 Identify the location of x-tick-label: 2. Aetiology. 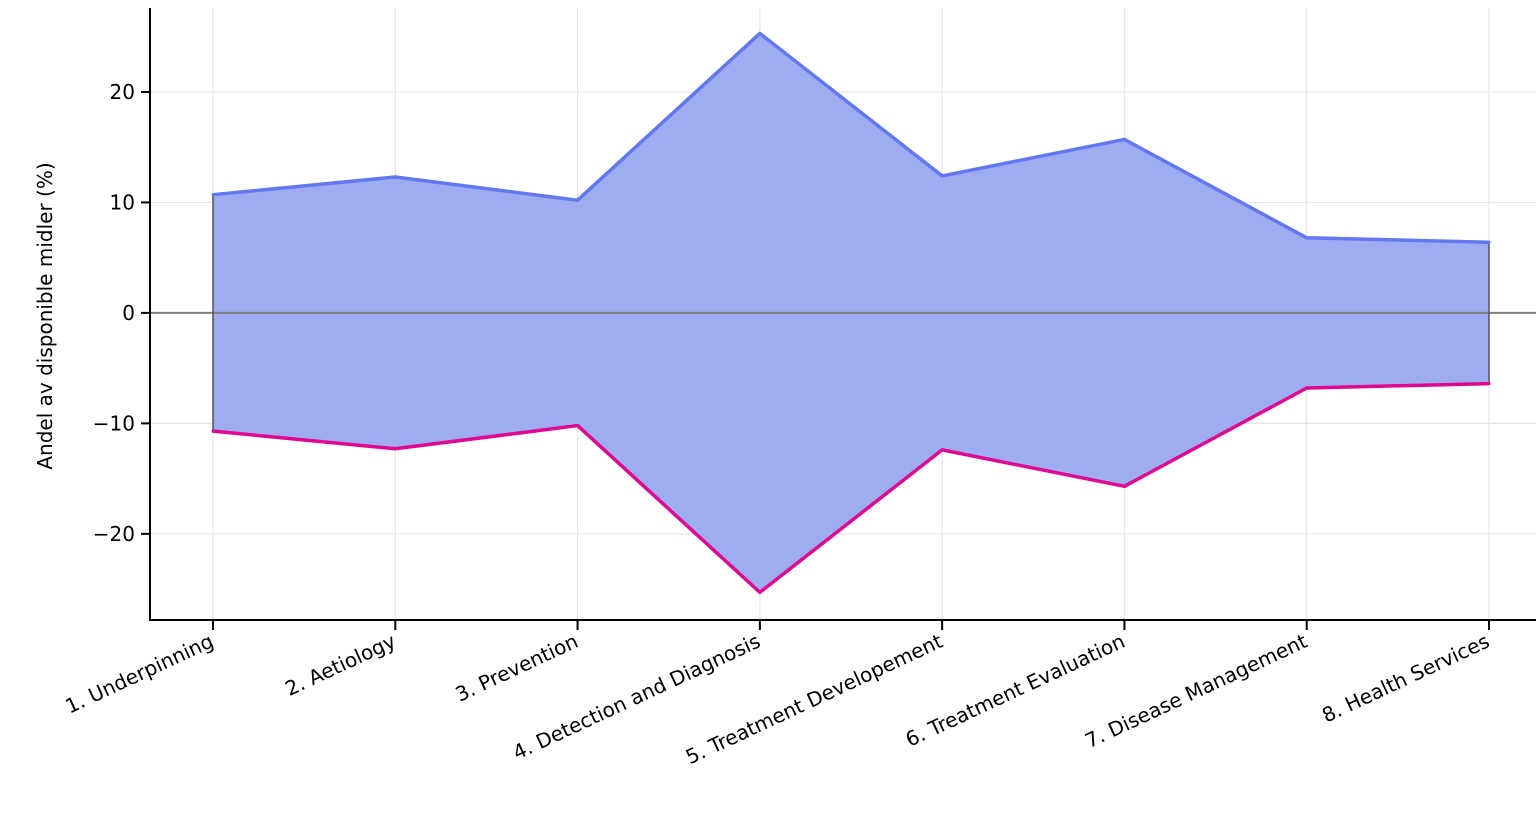
(340, 665).